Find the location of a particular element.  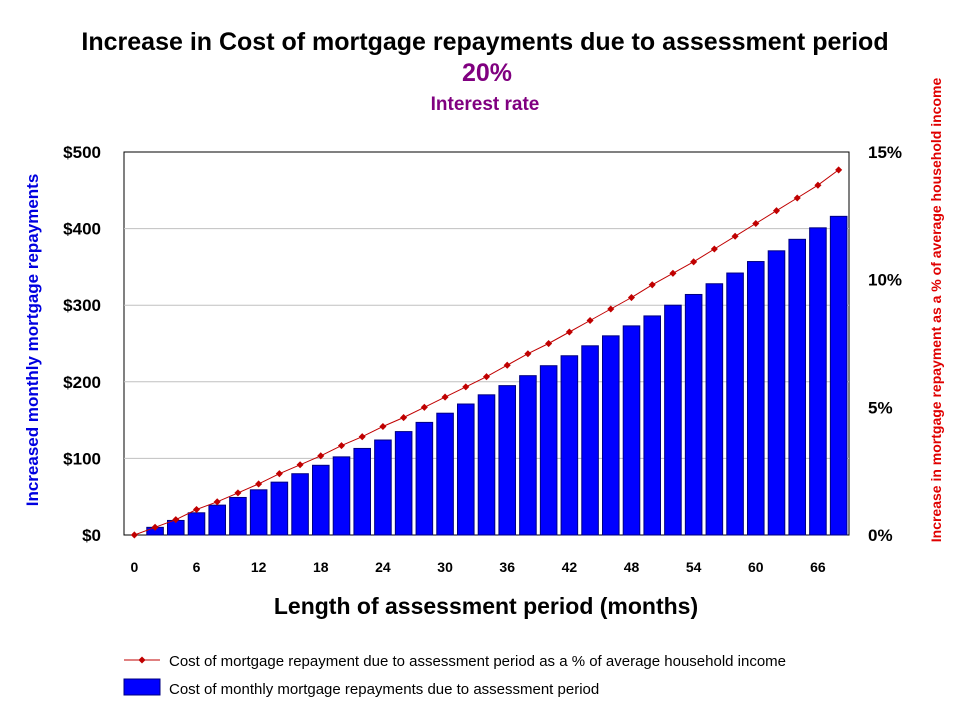

y-axis-label-left: Increased monthly mortgage repayments is located at coordinates (32, 340).